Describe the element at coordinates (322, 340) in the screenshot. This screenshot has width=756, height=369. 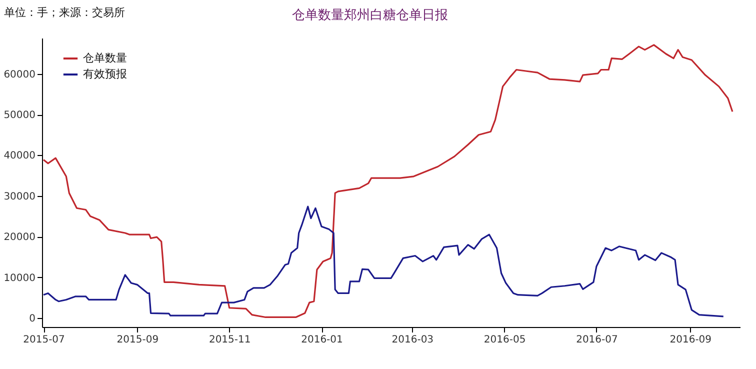
I see `x-tick-label: 2016-01` at that location.